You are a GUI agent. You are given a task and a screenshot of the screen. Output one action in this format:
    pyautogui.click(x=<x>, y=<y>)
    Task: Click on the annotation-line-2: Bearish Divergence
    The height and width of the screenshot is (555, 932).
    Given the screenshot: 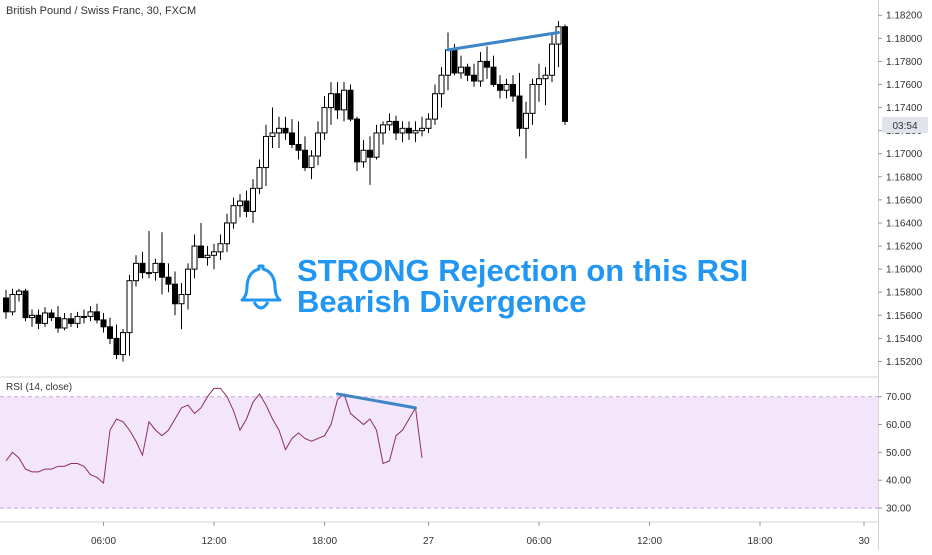 What is the action you would take?
    pyautogui.click(x=441, y=301)
    